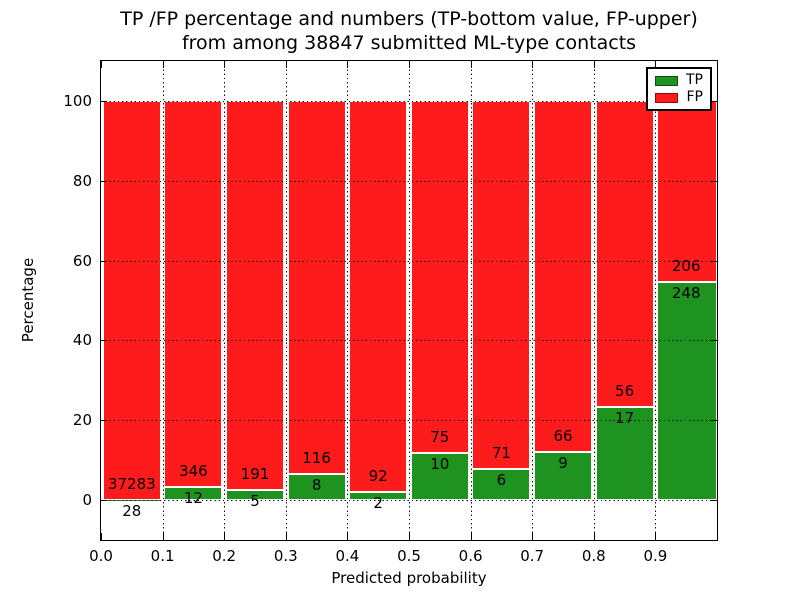  I want to click on bar-tp-count-label: 9, so click(563, 463).